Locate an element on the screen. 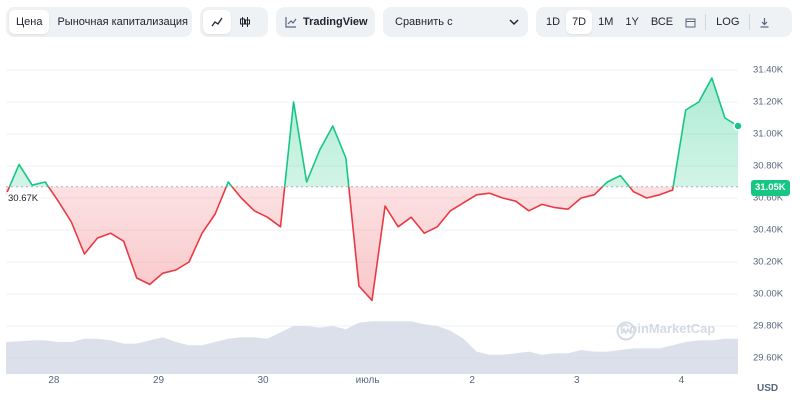  y-tick-label: 31.20K is located at coordinates (768, 102).